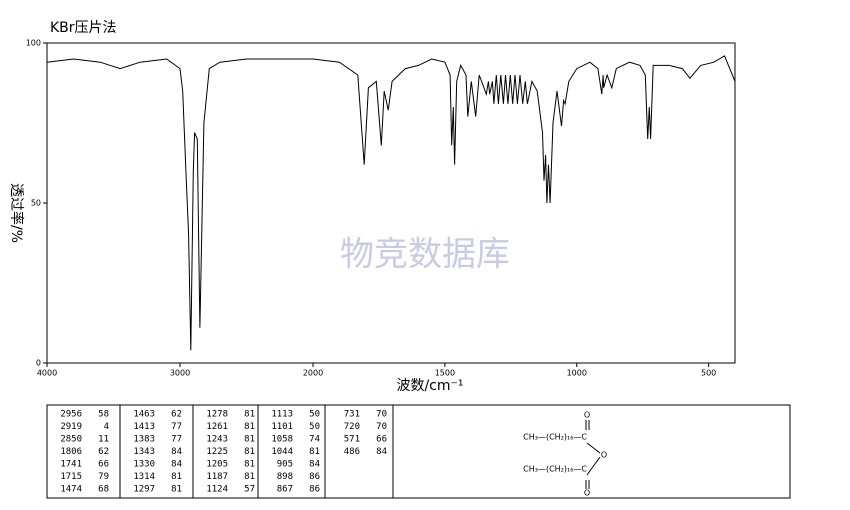 This screenshot has width=850, height=510. What do you see at coordinates (352, 440) in the screenshot?
I see `peak-wavenumber: 571` at bounding box center [352, 440].